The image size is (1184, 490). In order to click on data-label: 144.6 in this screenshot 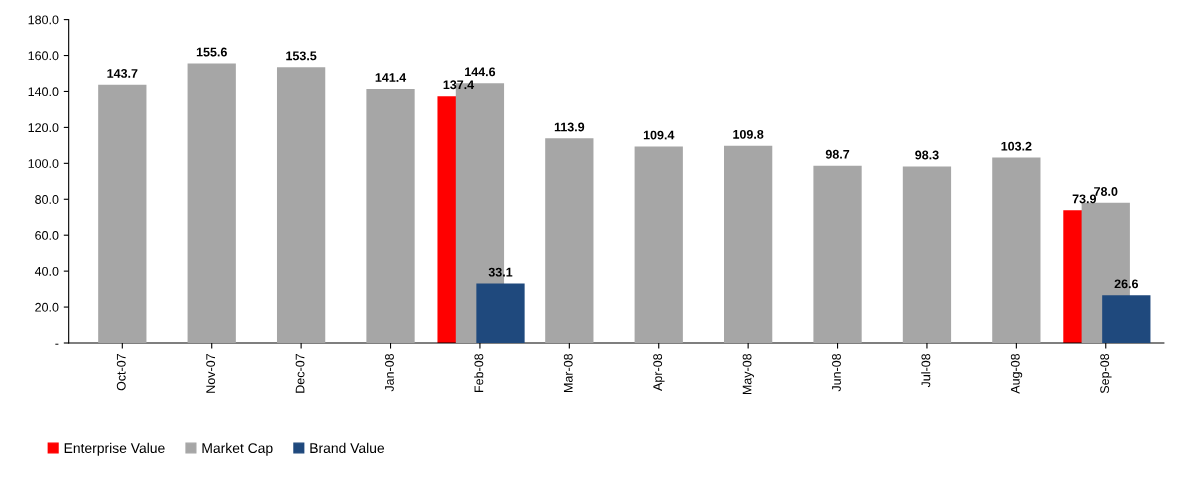, I will do `click(480, 72)`.